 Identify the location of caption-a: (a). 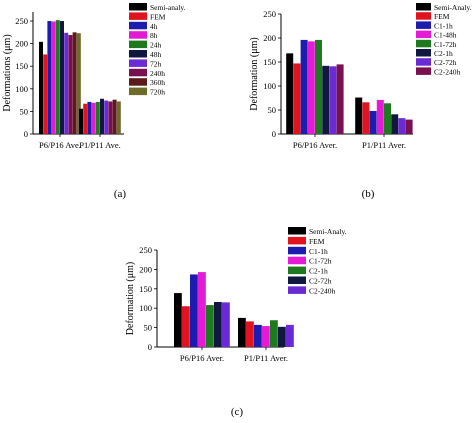
(120, 194).